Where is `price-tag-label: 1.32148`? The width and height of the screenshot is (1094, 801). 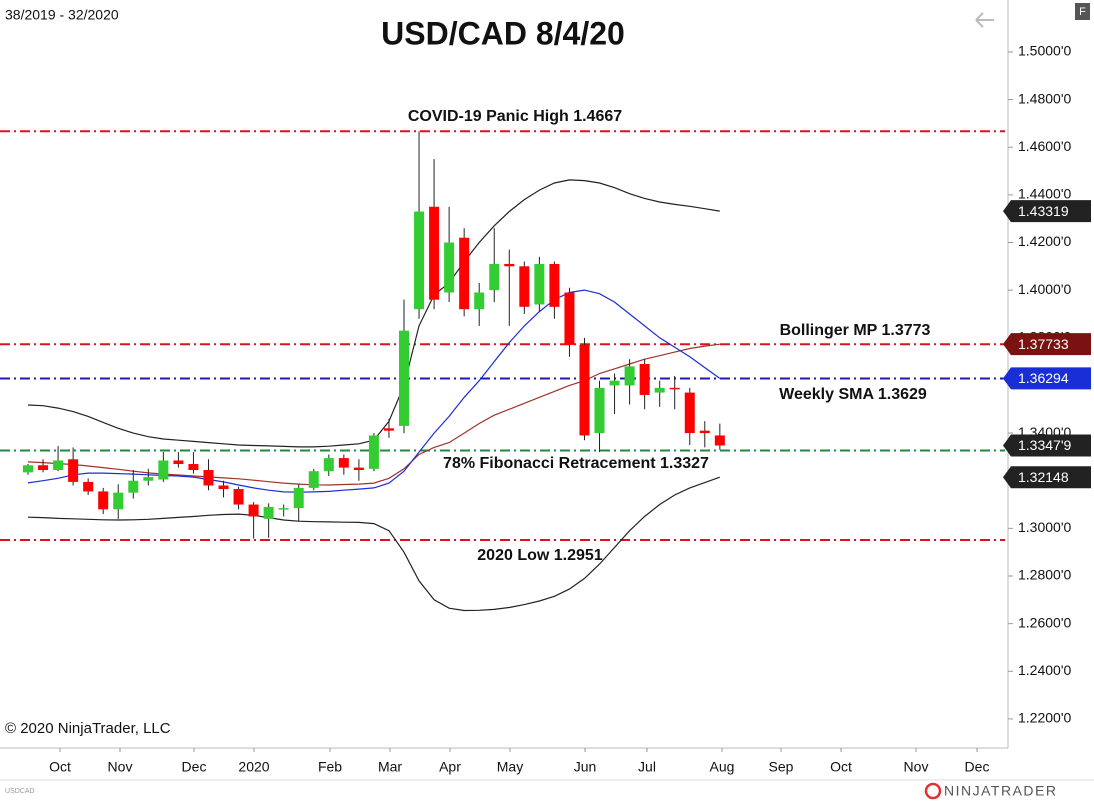 price-tag-label: 1.32148 is located at coordinates (1043, 477).